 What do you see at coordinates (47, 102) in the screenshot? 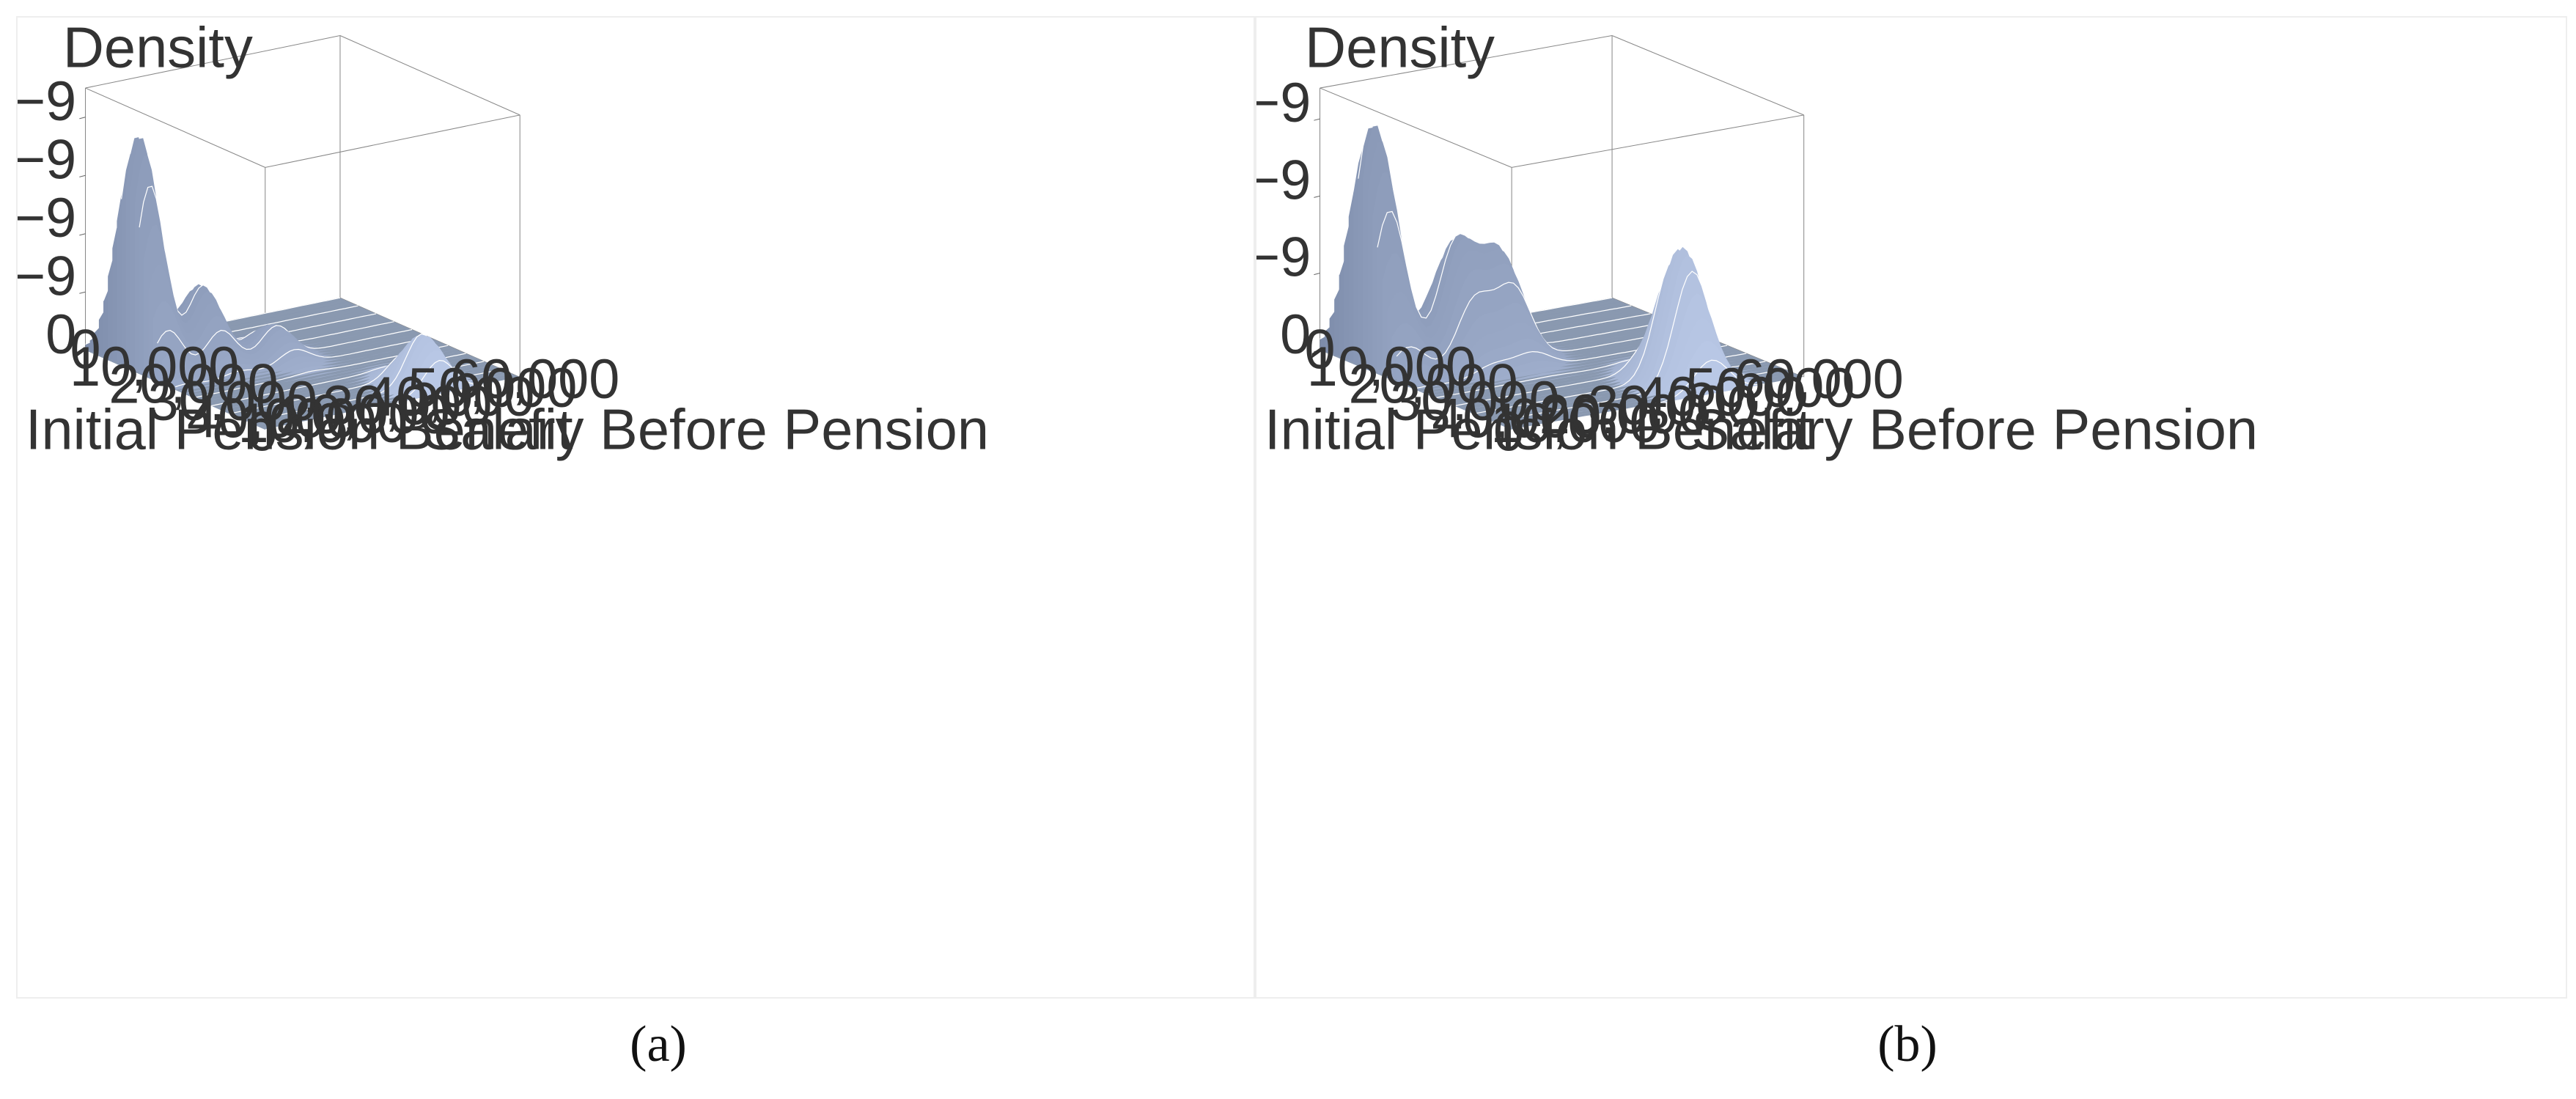
I see `z-tick-label: 8x10−9` at bounding box center [47, 102].